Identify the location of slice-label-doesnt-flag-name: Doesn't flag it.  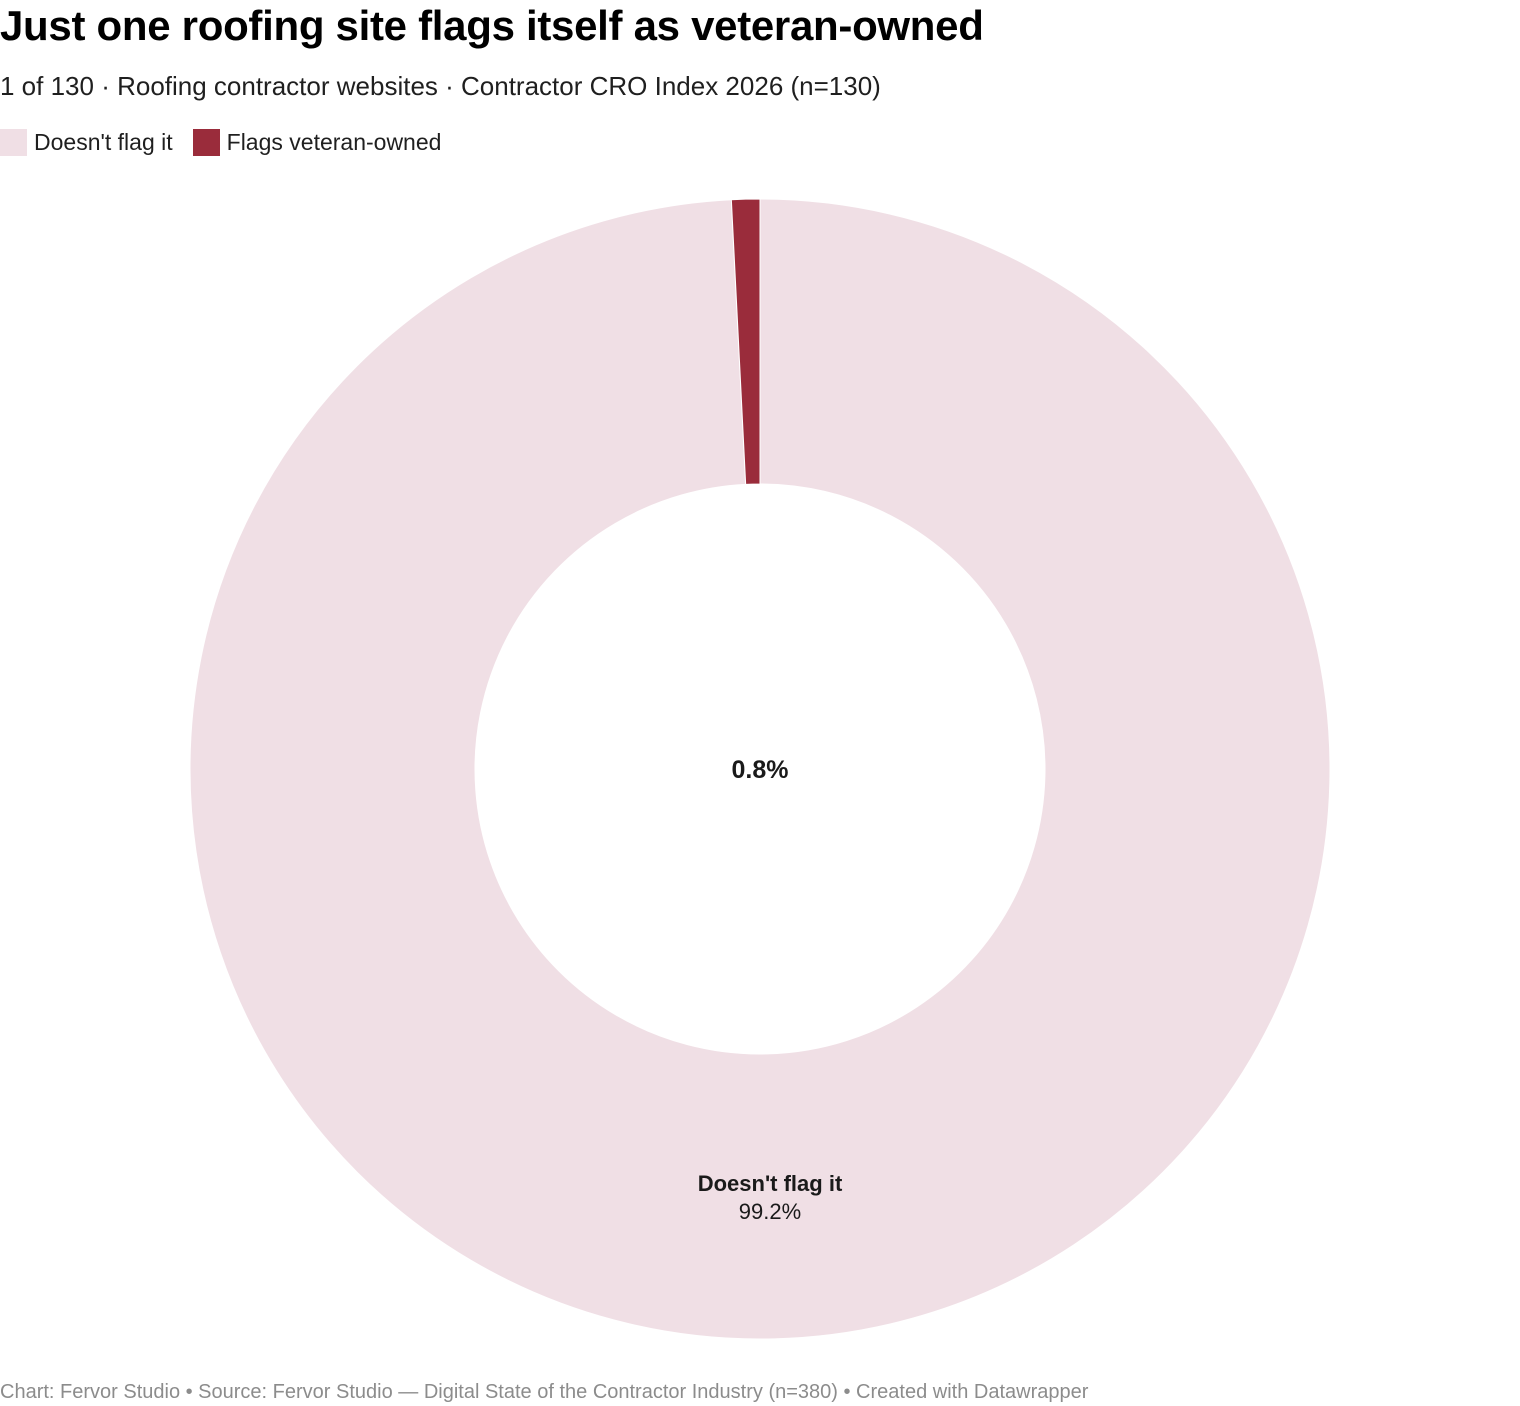
(770, 1183).